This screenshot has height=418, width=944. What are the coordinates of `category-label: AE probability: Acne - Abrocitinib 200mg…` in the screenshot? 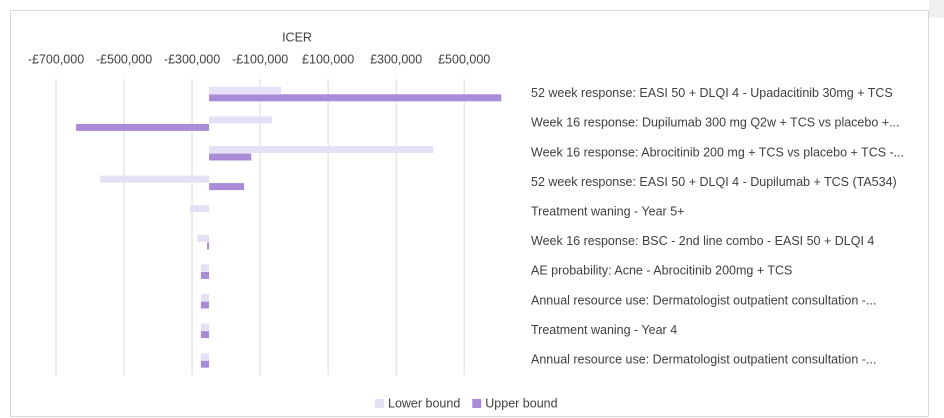 It's located at (661, 271).